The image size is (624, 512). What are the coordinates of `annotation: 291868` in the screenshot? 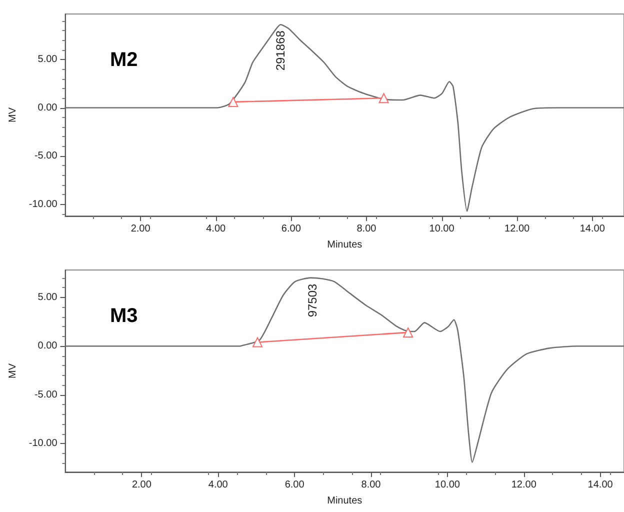 It's located at (281, 50).